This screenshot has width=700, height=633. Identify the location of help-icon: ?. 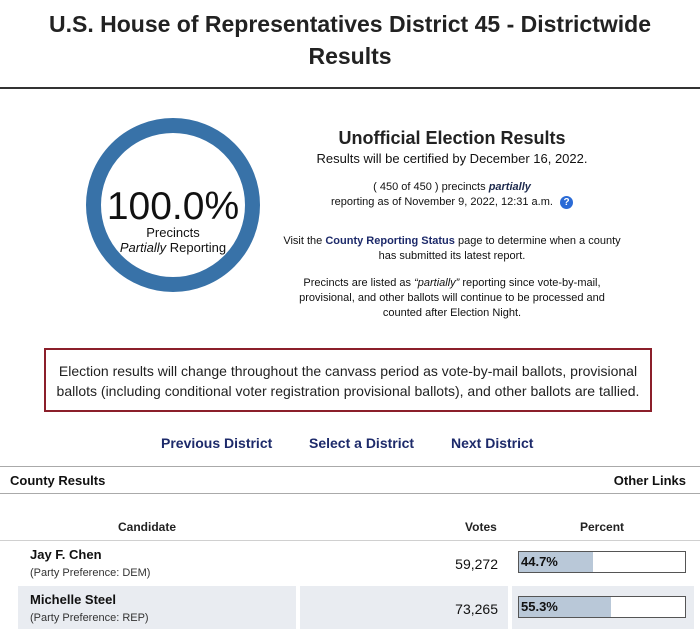
(567, 202).